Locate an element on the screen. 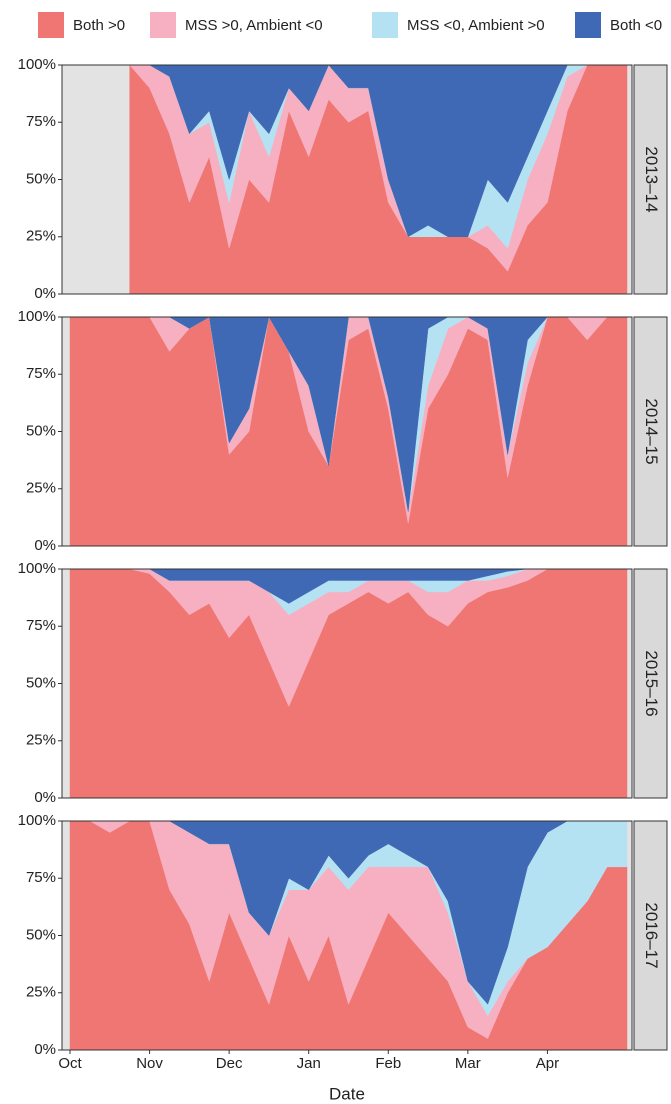  x-axis-label: Date is located at coordinates (347, 1093).